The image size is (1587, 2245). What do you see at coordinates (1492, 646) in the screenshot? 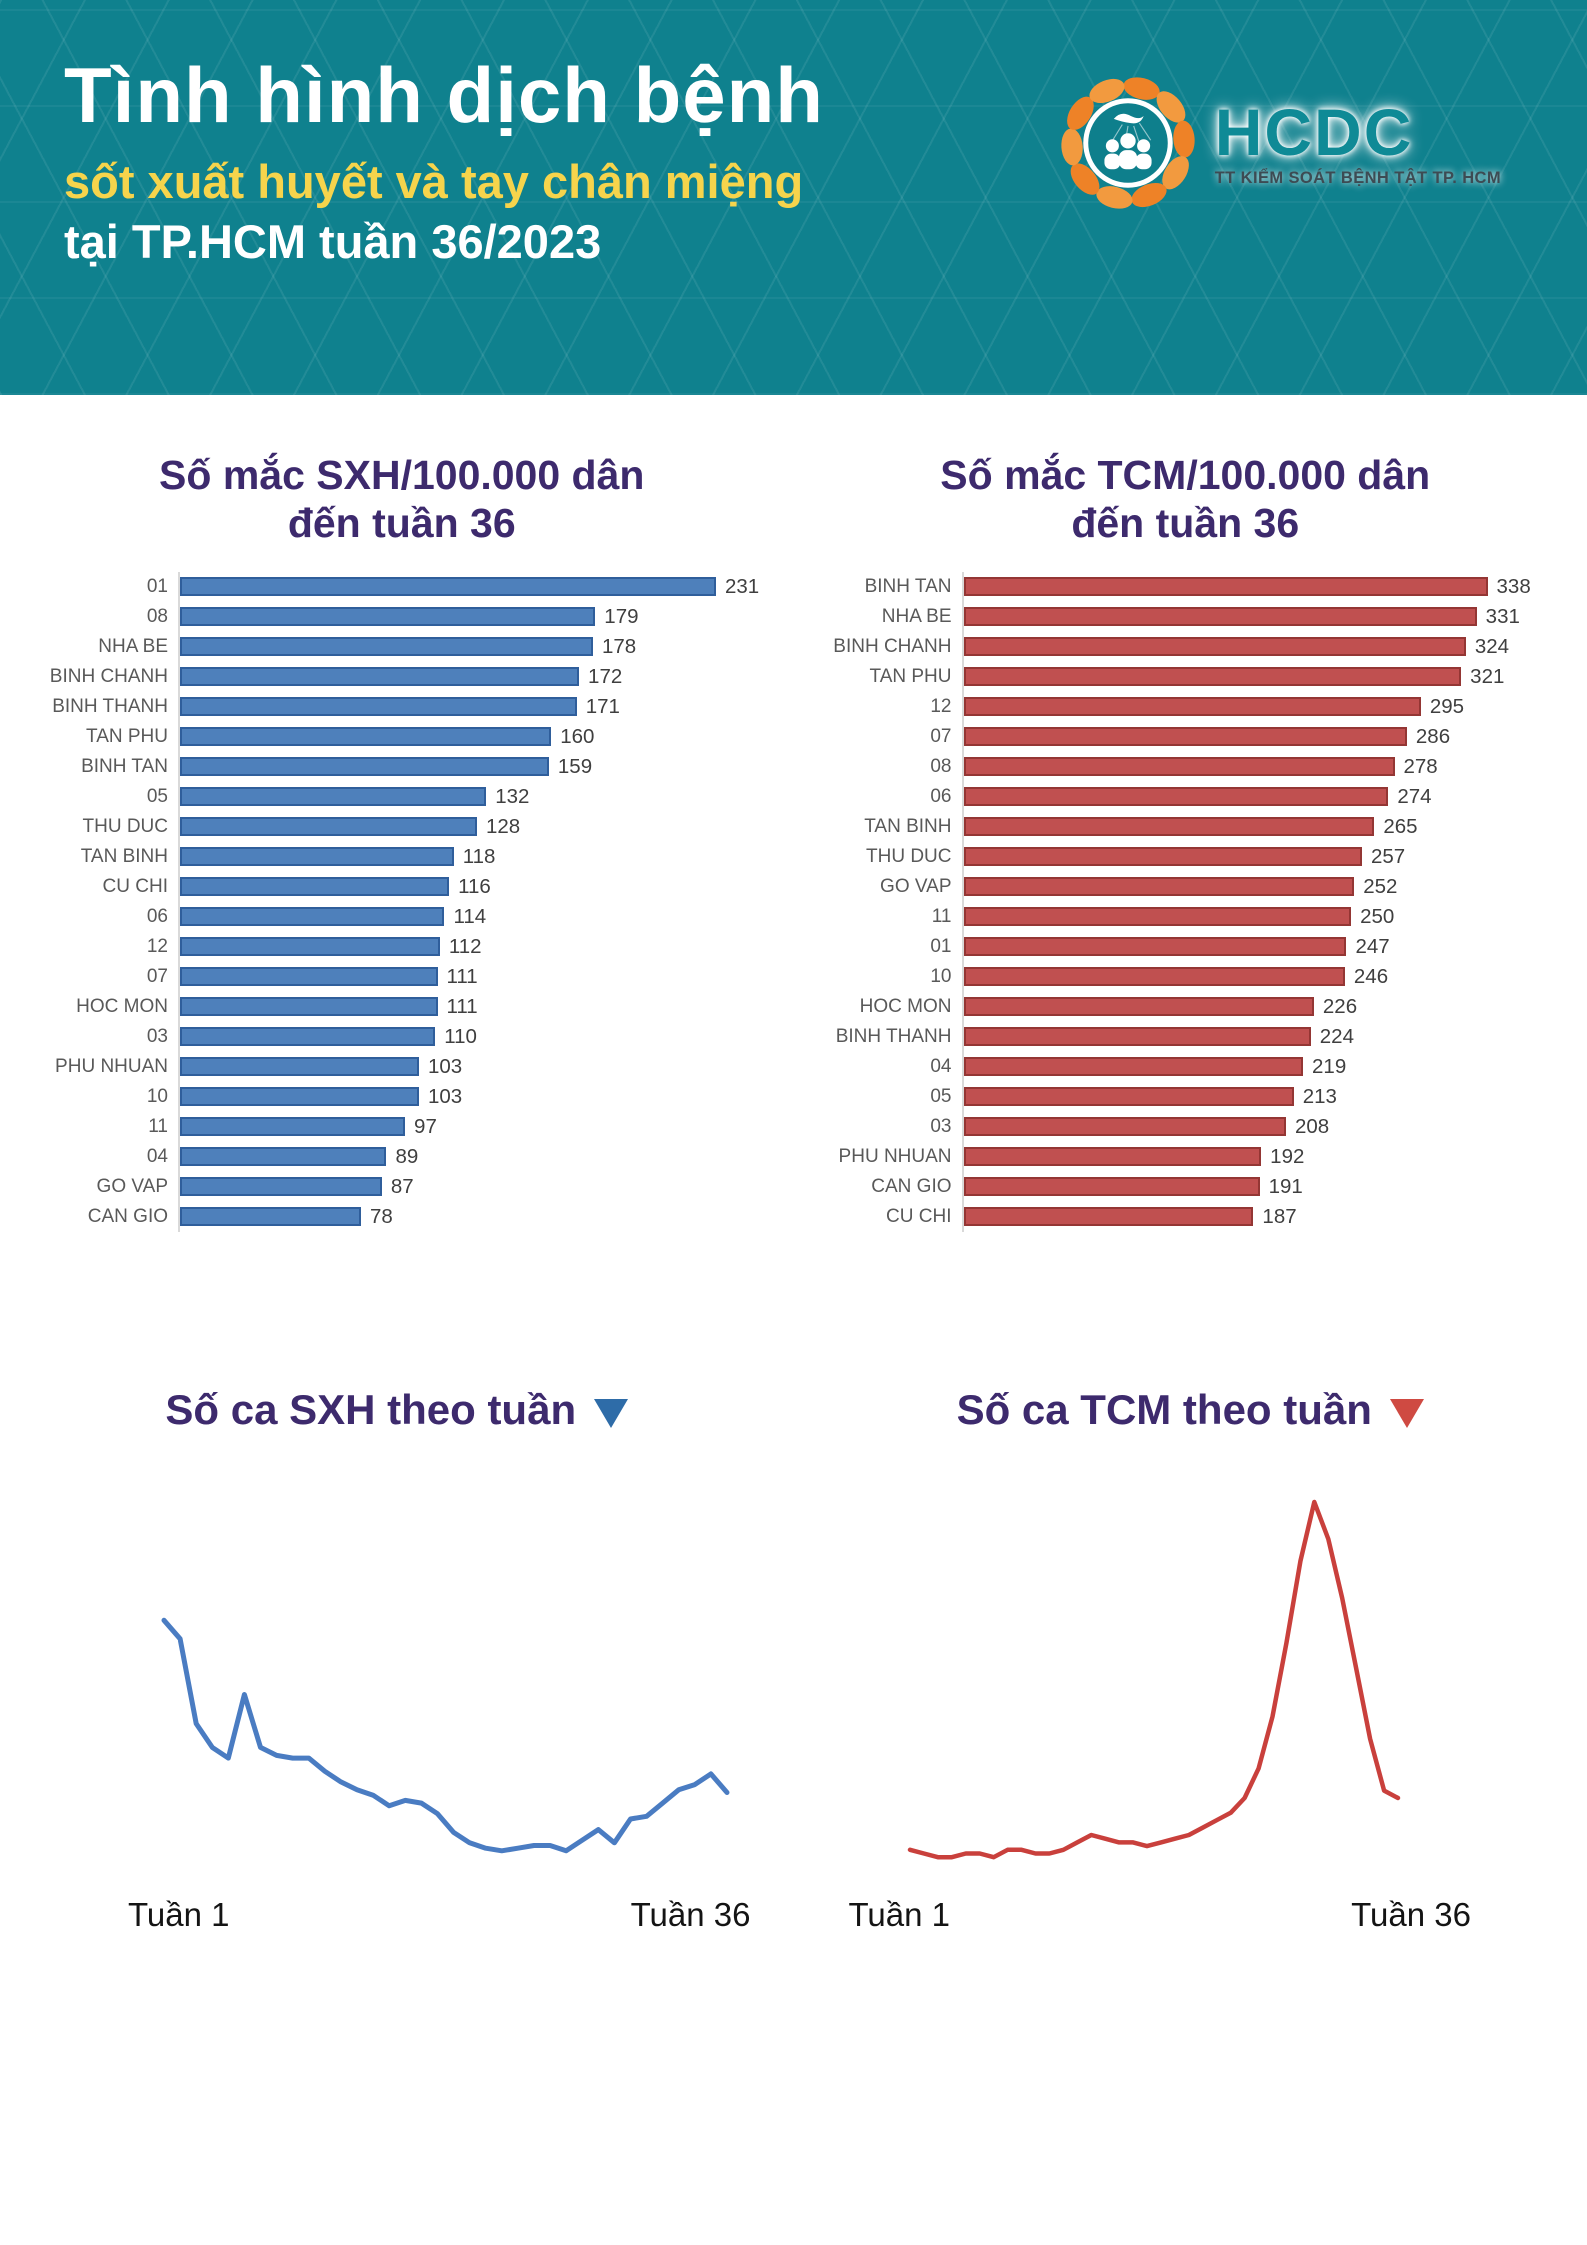
I see `bar-value-label: 324` at bounding box center [1492, 646].